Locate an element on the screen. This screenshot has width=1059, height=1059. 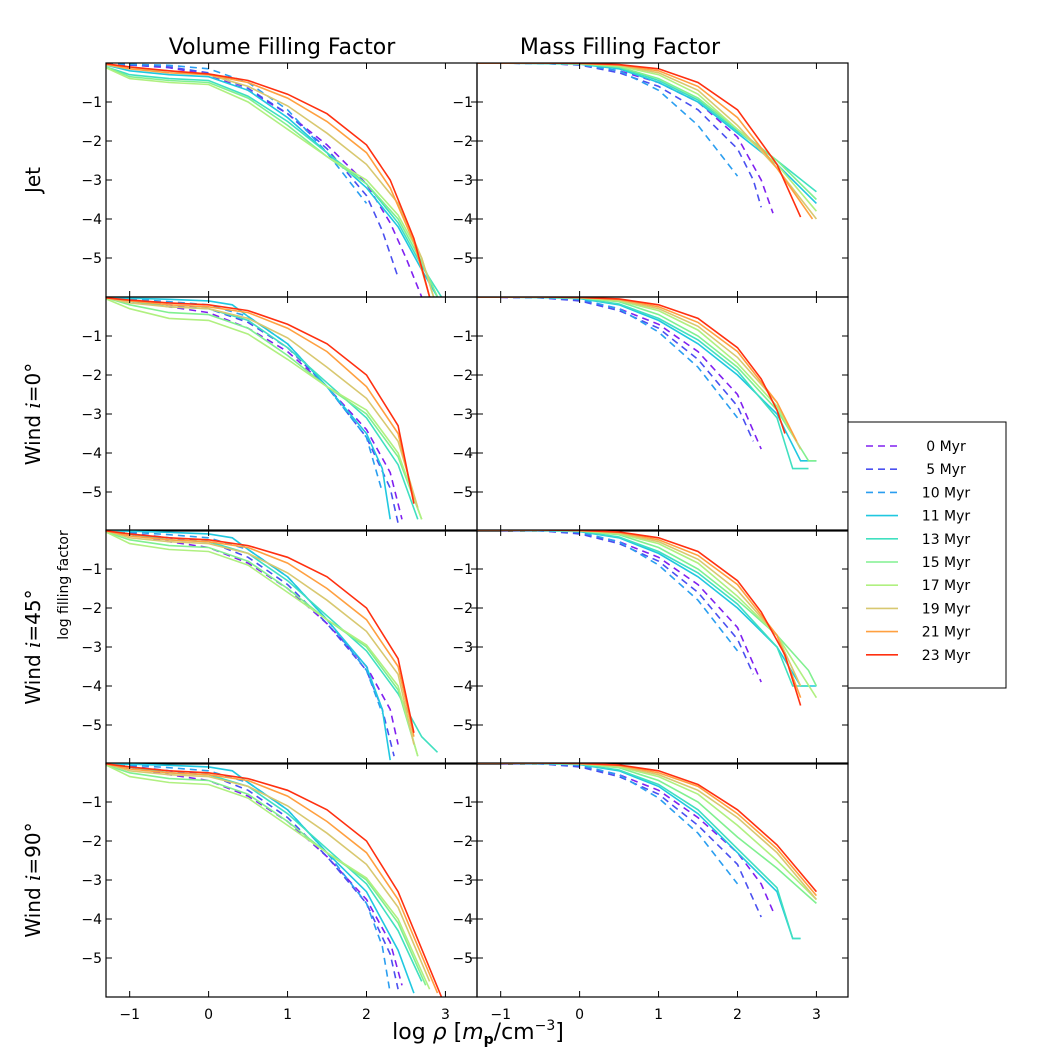
column-title-volume: Volume Filling Factor is located at coordinates (283, 47).